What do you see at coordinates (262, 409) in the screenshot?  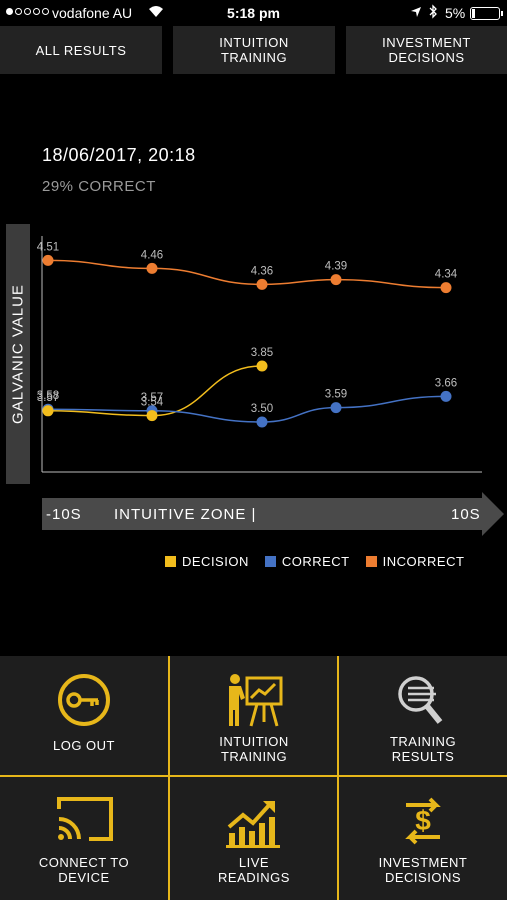 I see `data-label-correct: 3.50` at bounding box center [262, 409].